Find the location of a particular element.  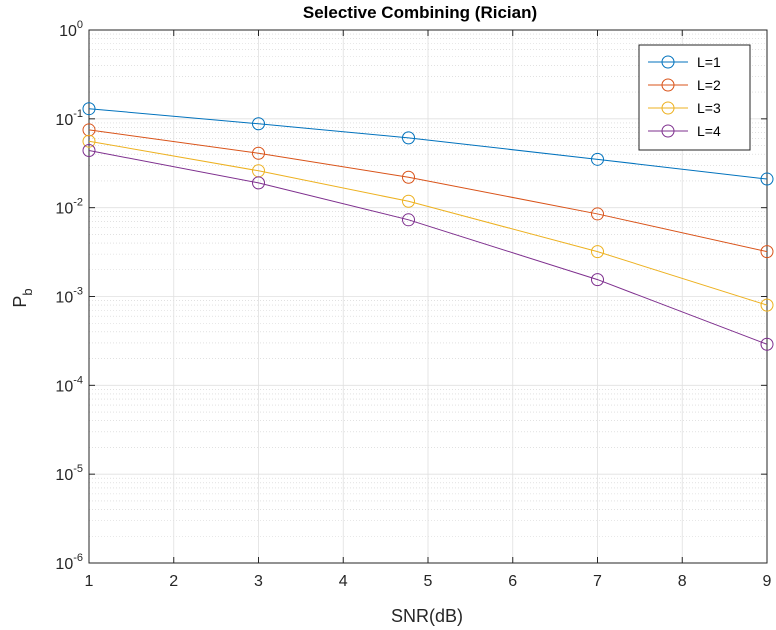

y-tick-label: 10⁻⁵ is located at coordinates (69, 473).